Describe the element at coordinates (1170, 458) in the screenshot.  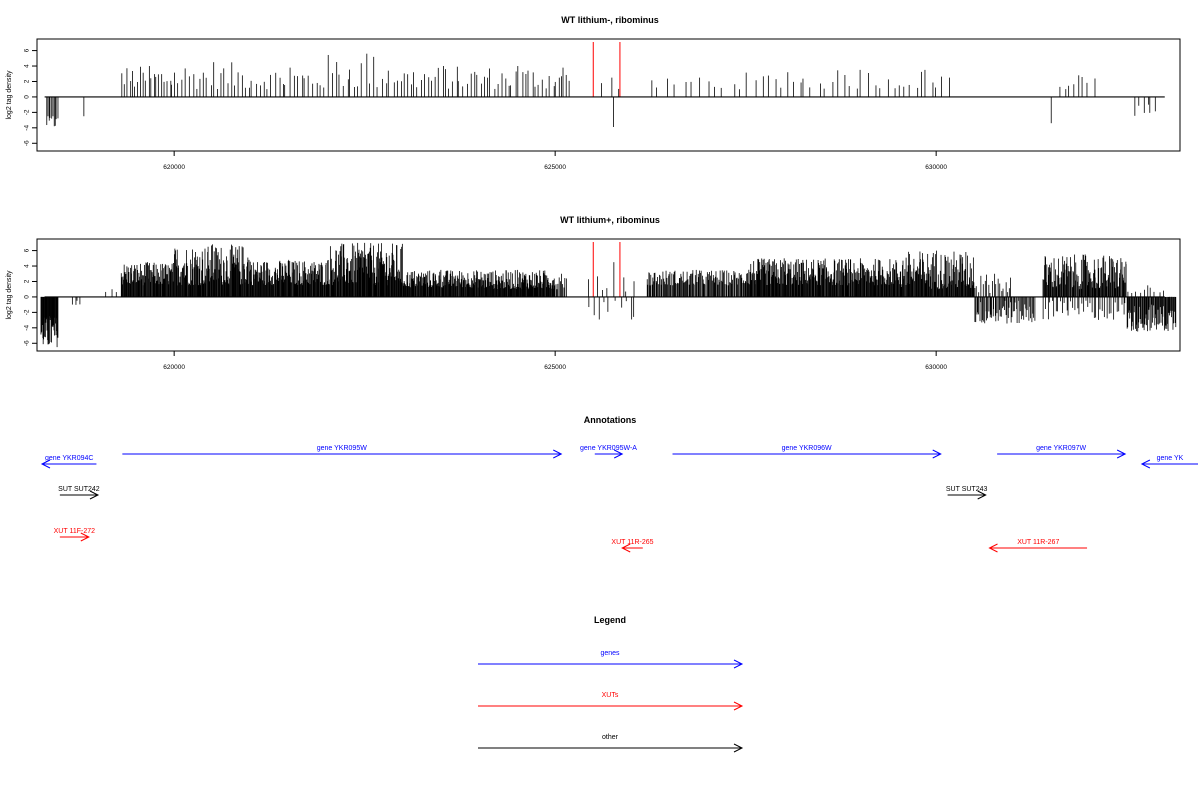
I see `feature-label: gene YK` at that location.